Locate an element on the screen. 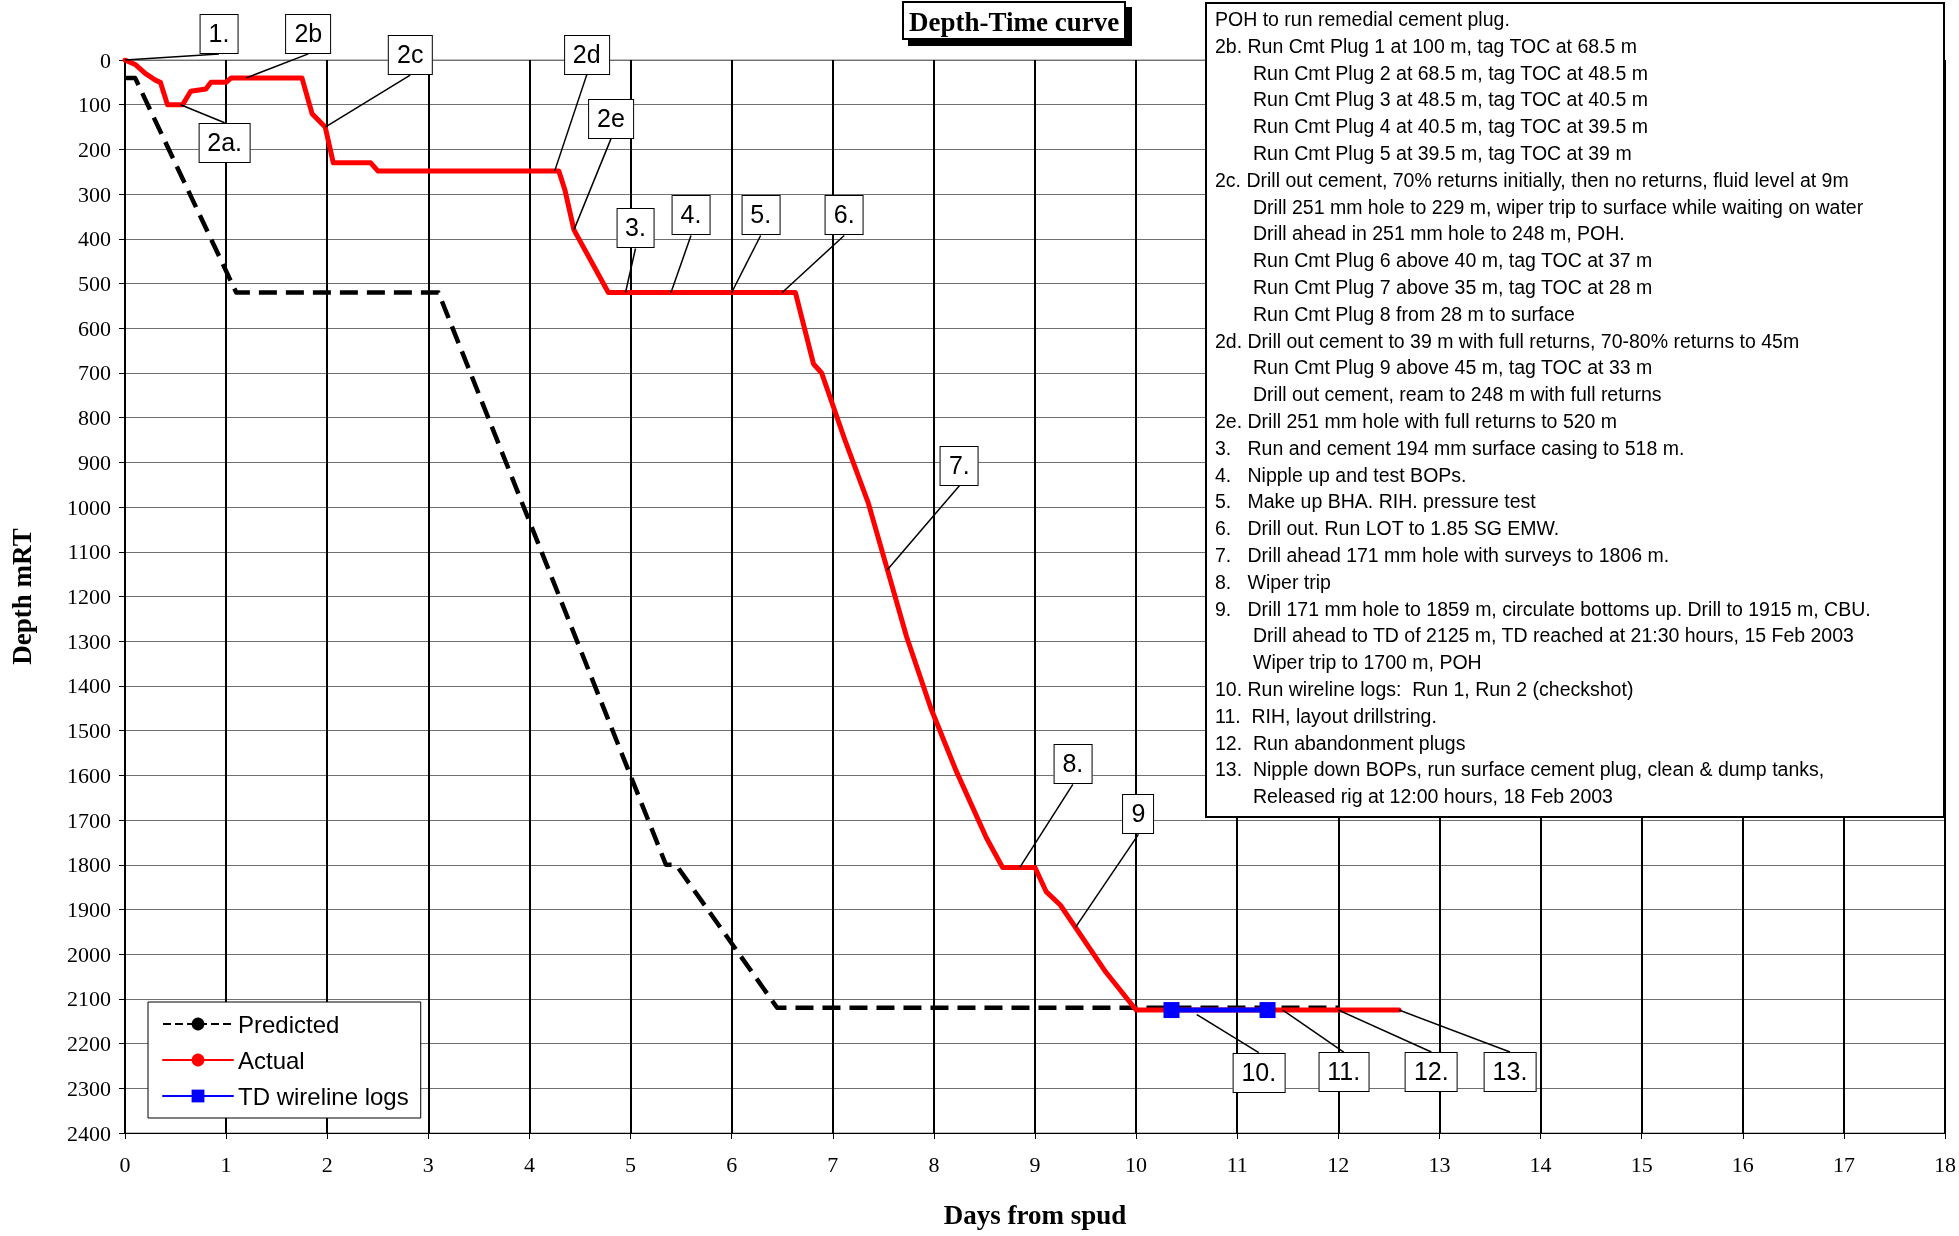 This screenshot has width=1959, height=1236. text: POH to run remedial cement plug. is located at coordinates (1362, 19).